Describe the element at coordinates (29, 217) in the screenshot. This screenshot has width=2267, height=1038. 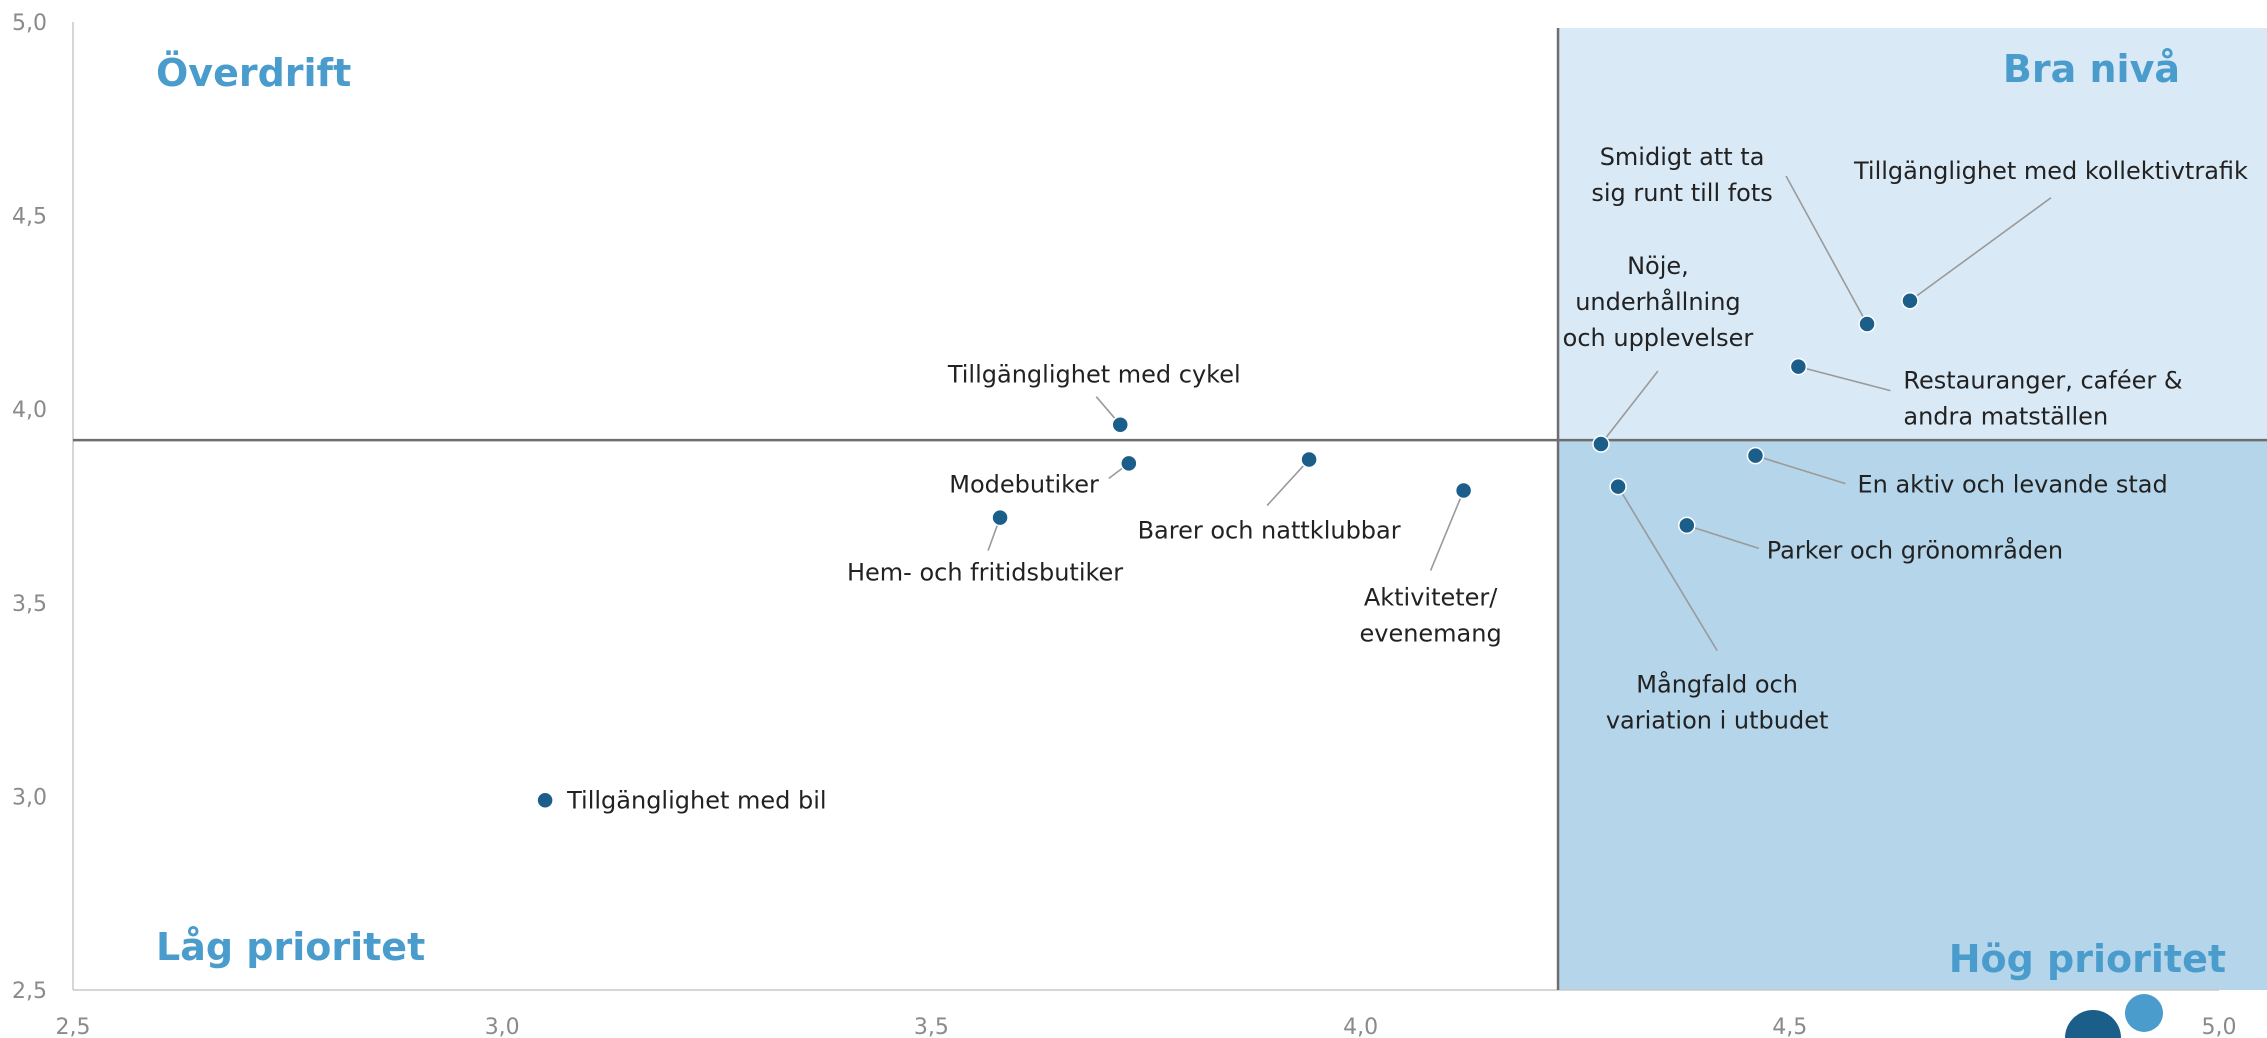
I see `y-tick-label: 4,5` at that location.